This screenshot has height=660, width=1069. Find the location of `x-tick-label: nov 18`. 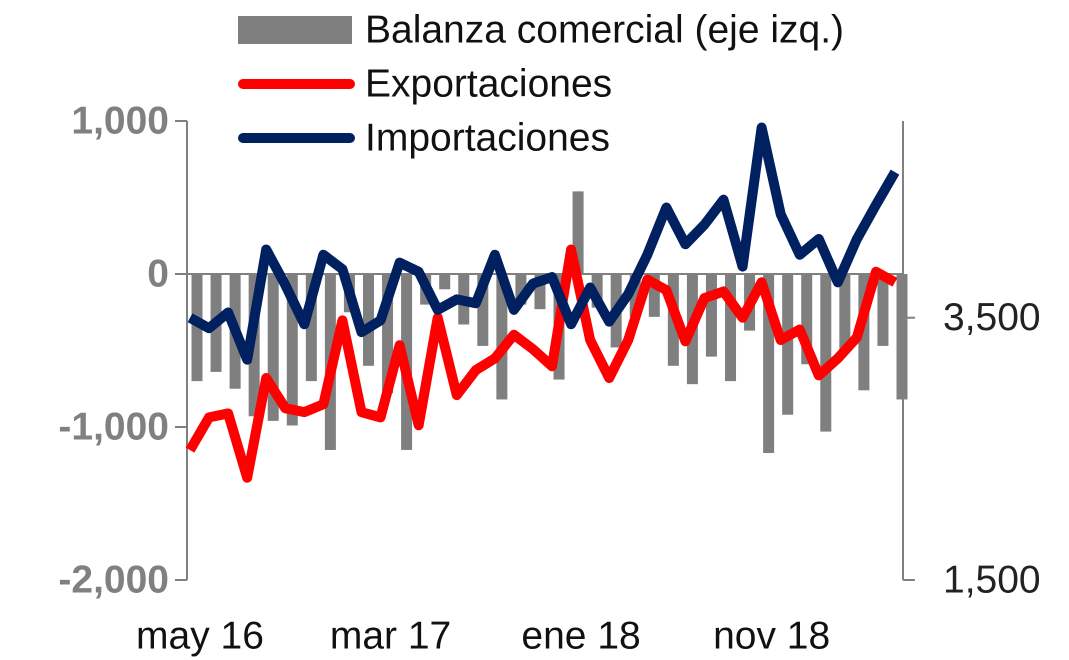

x-tick-label: nov 18 is located at coordinates (771, 635).